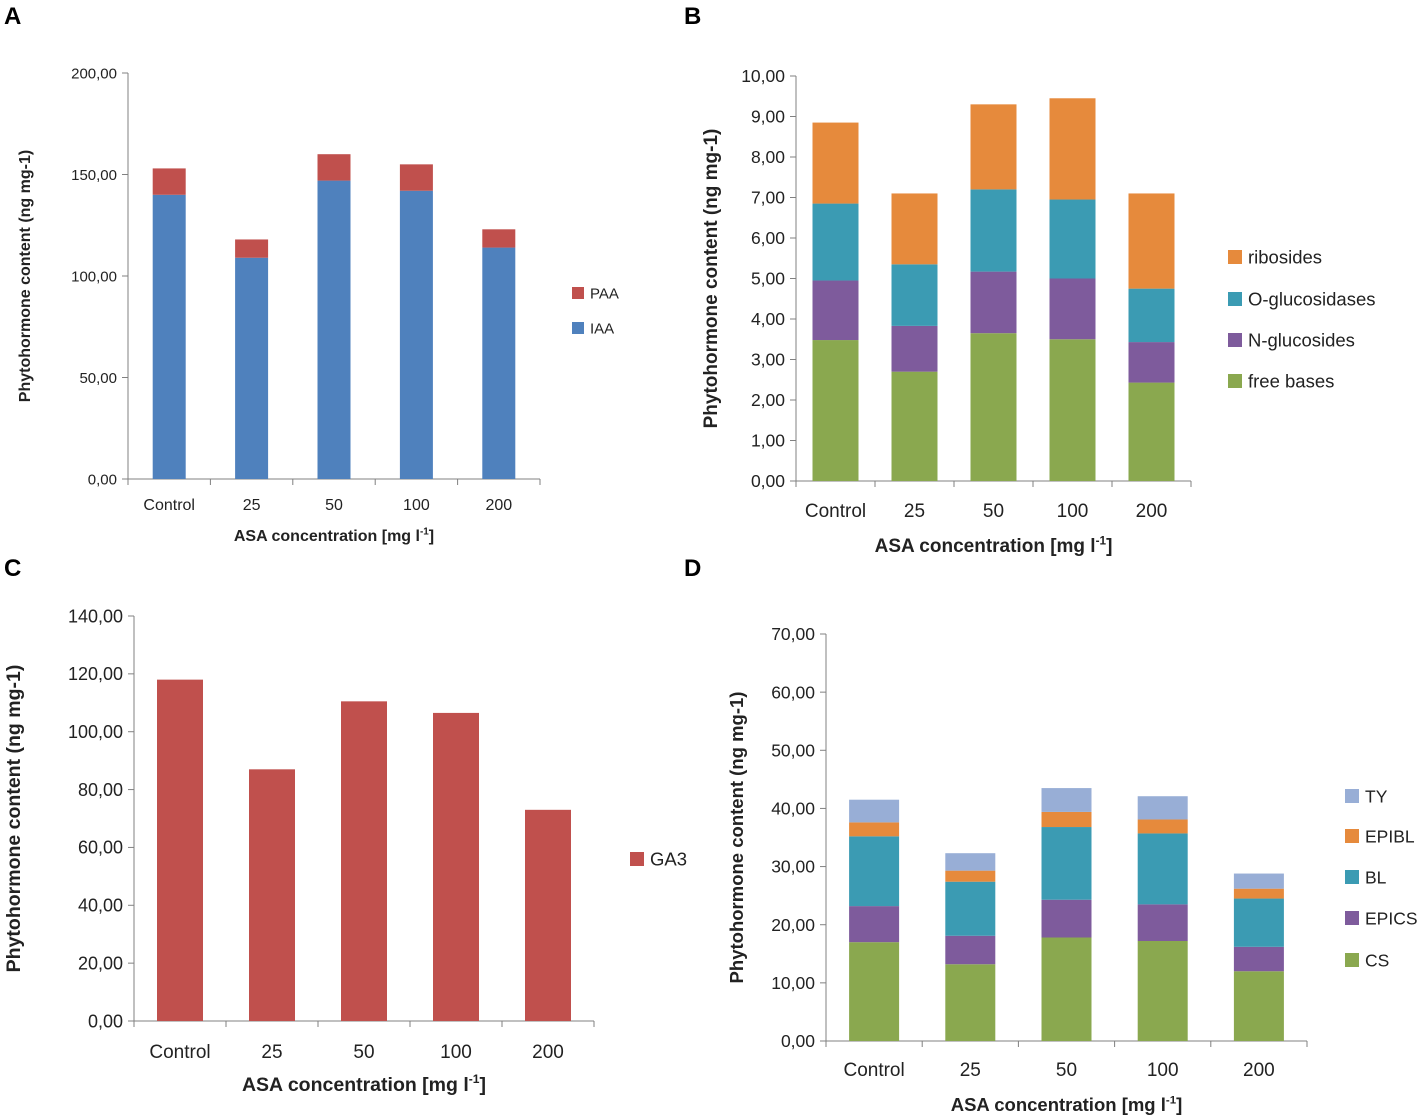 This screenshot has width=1417, height=1120. Describe the element at coordinates (874, 924) in the screenshot. I see `bar-epics-control` at that location.